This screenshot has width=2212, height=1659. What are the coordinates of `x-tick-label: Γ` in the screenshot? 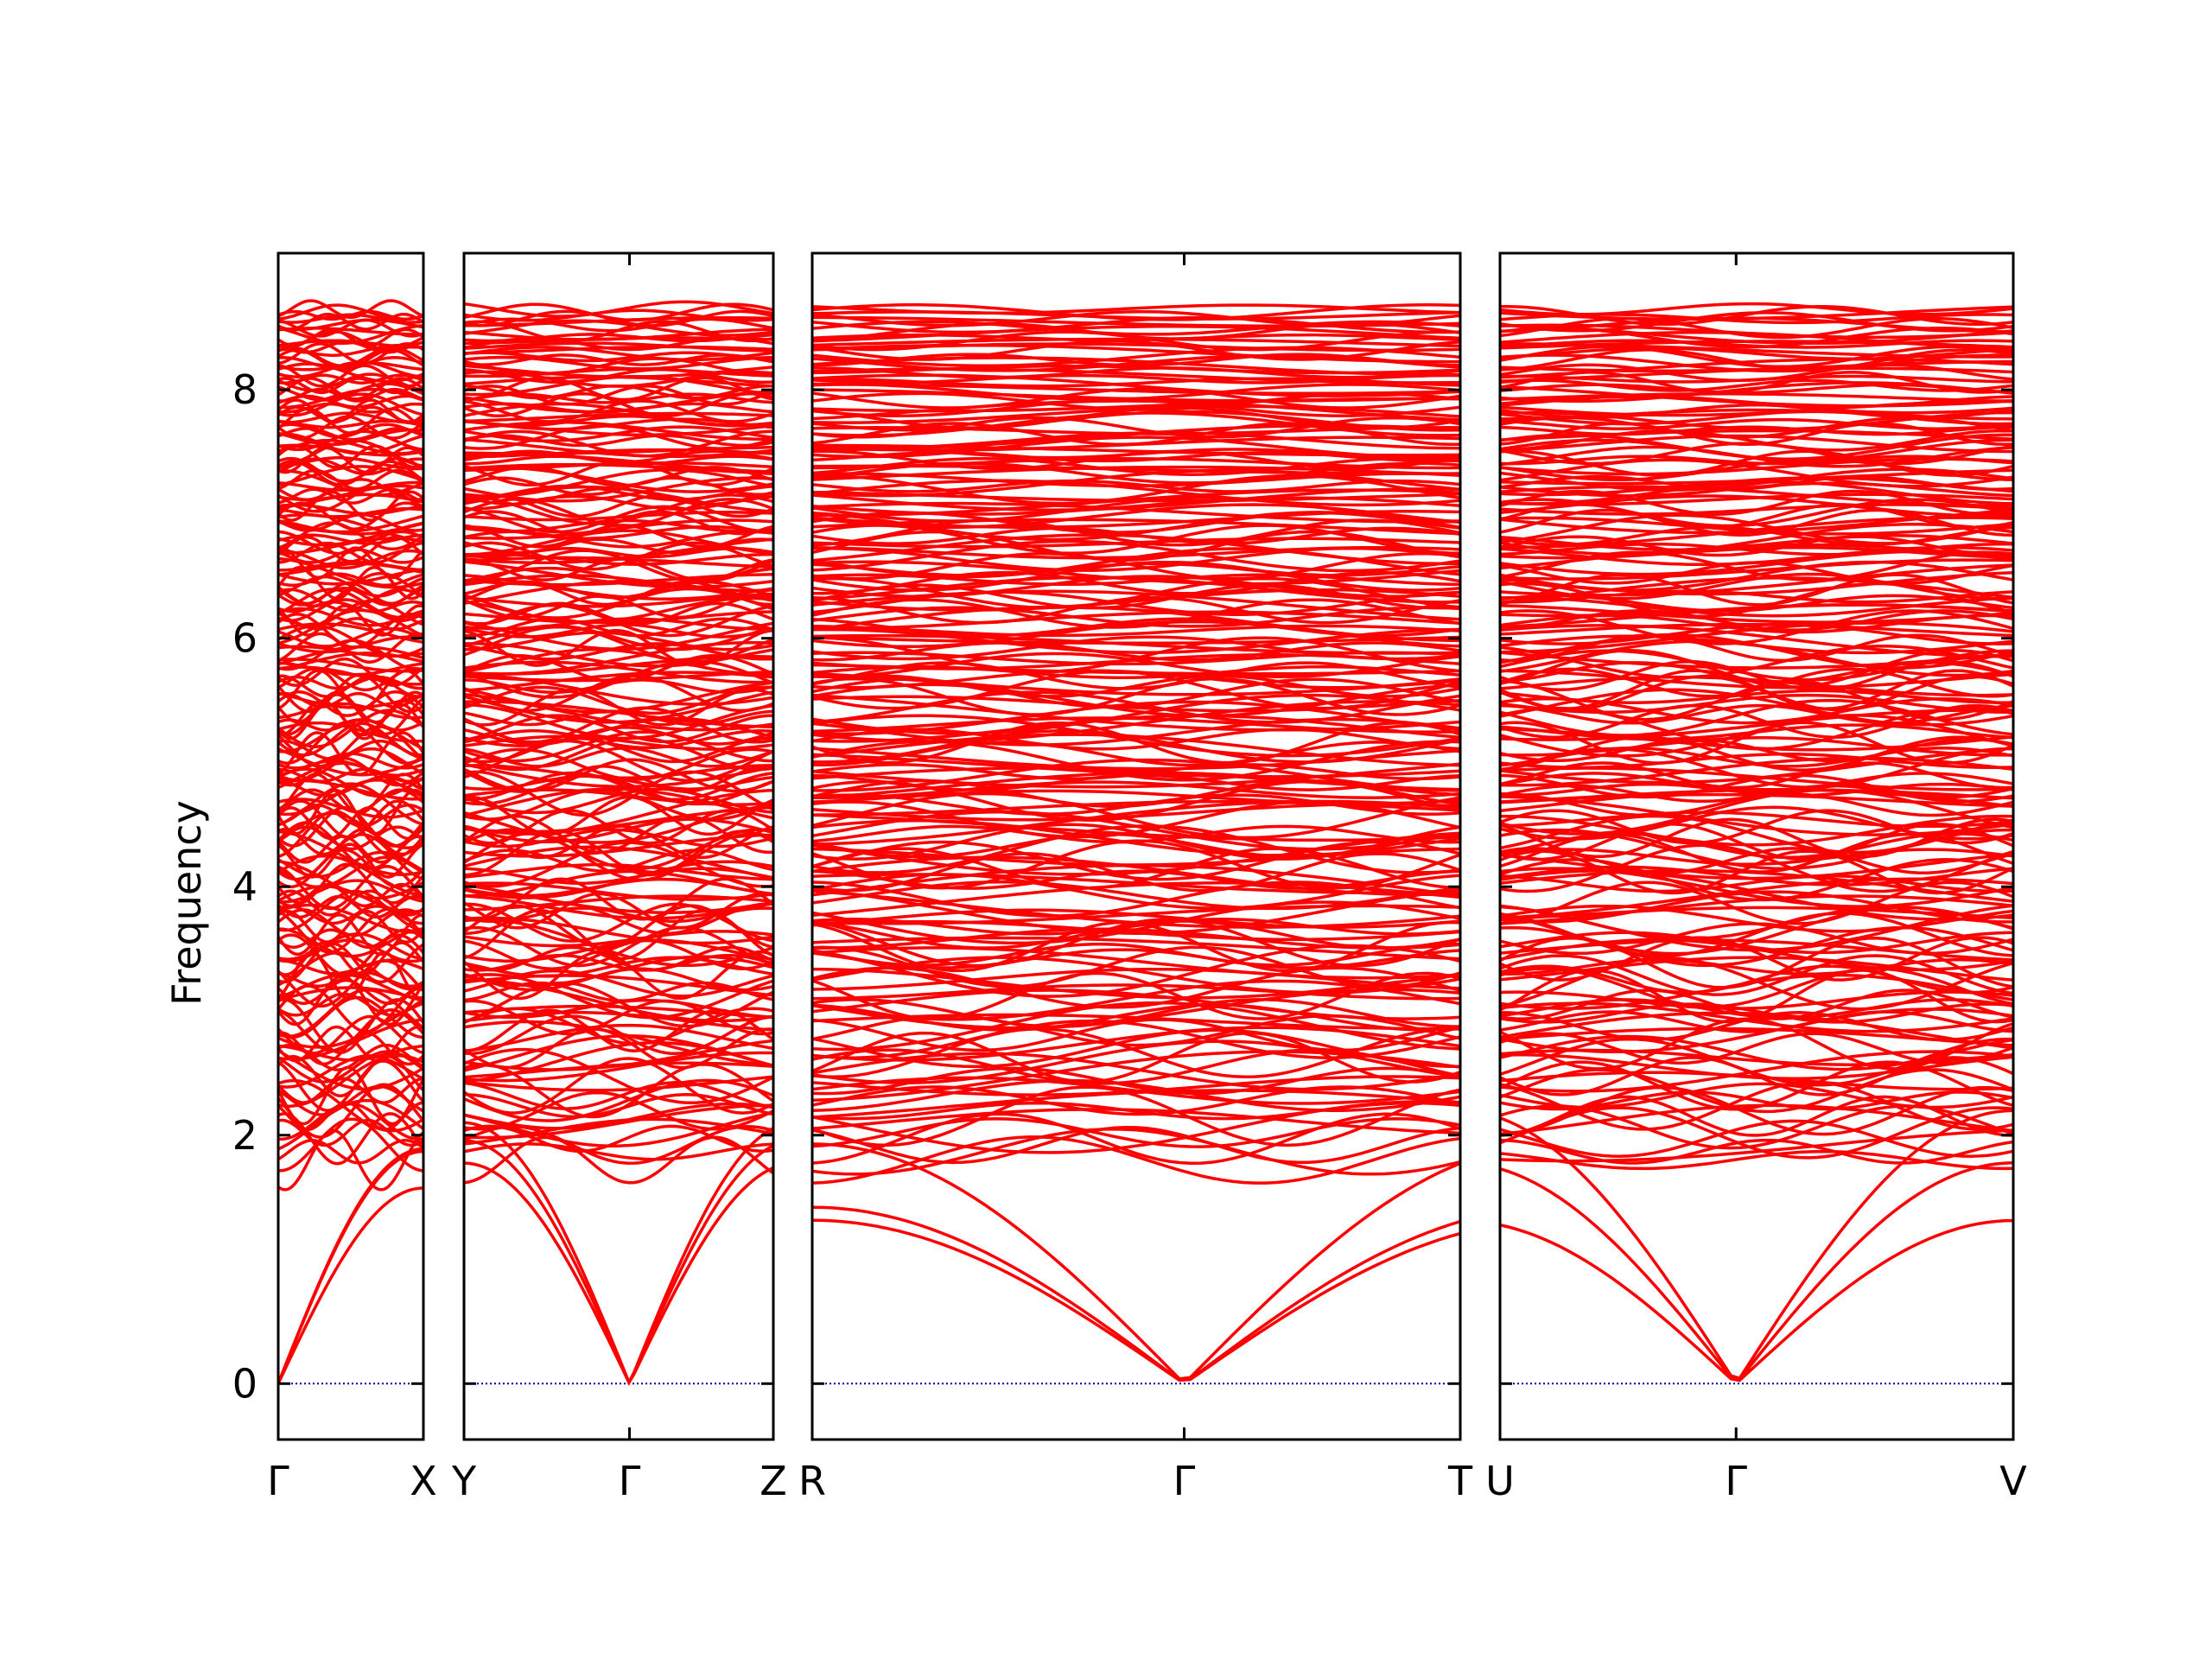 It's located at (278, 1481).